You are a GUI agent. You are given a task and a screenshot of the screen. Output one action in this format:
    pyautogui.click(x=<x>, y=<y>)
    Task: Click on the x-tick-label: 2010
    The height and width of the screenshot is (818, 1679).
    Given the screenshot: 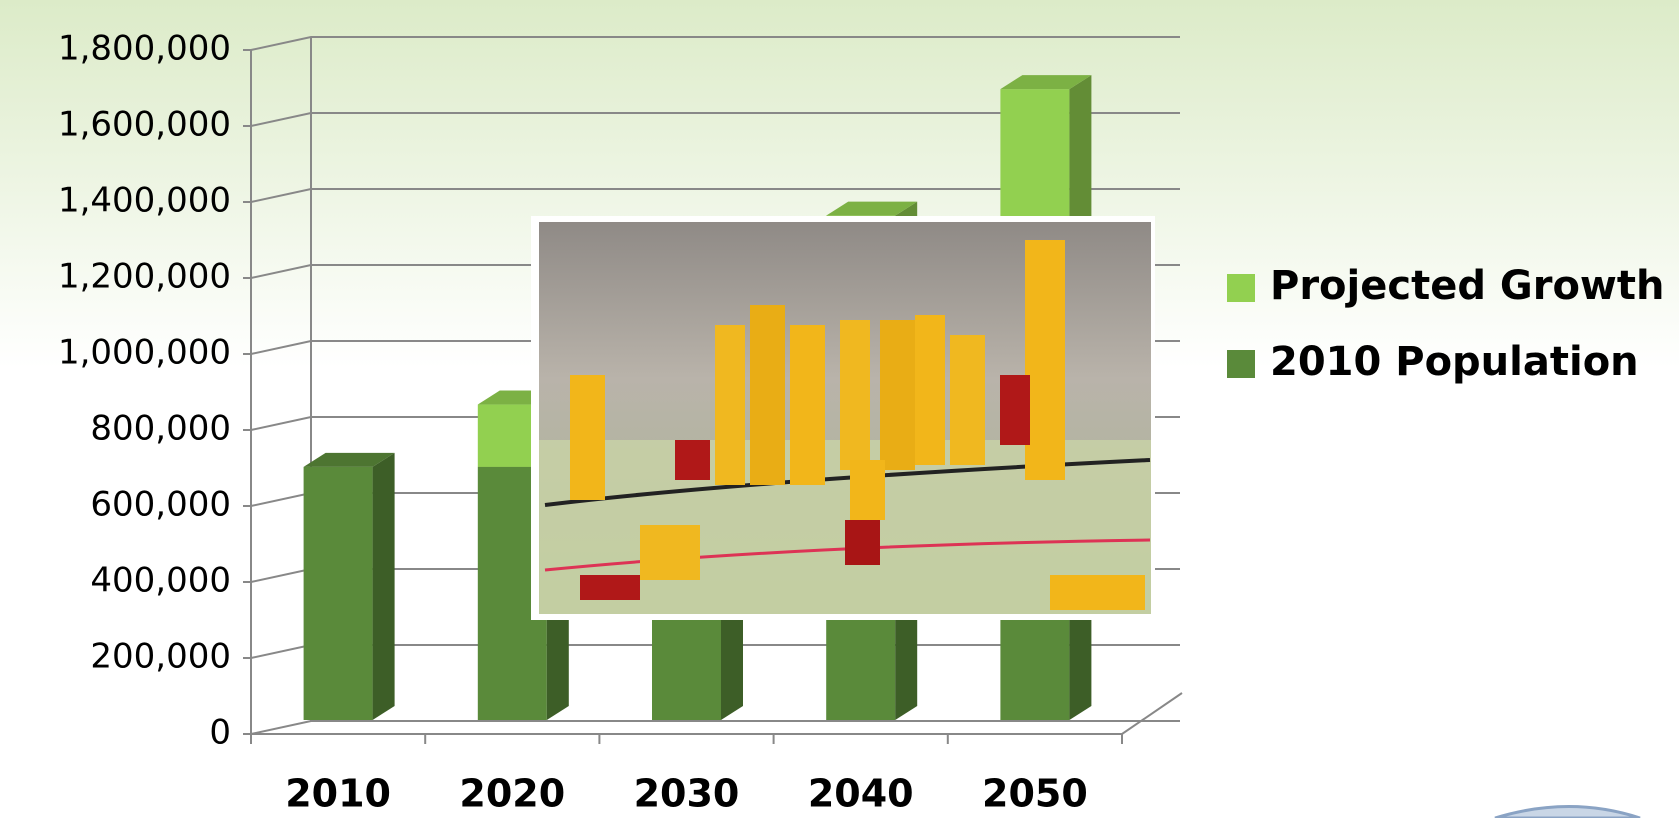 What is the action you would take?
    pyautogui.click(x=338, y=794)
    